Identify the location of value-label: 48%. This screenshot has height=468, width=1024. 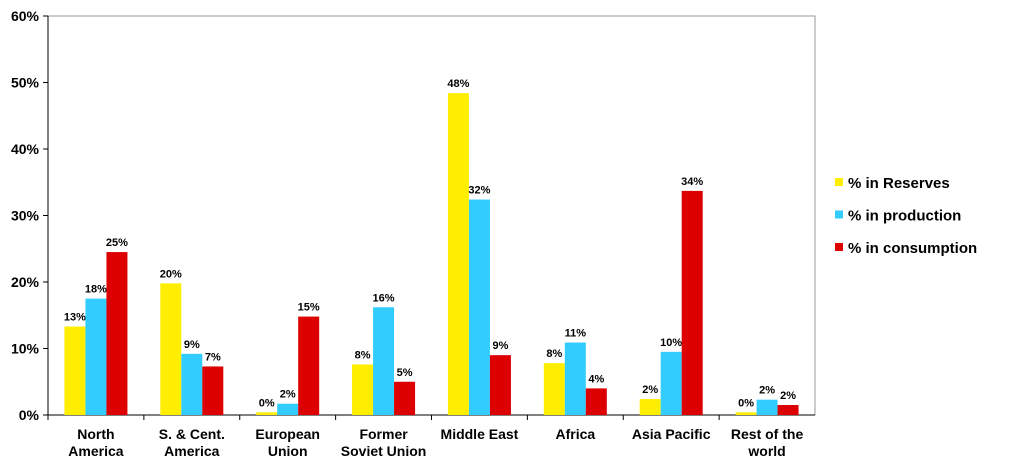
(458, 84).